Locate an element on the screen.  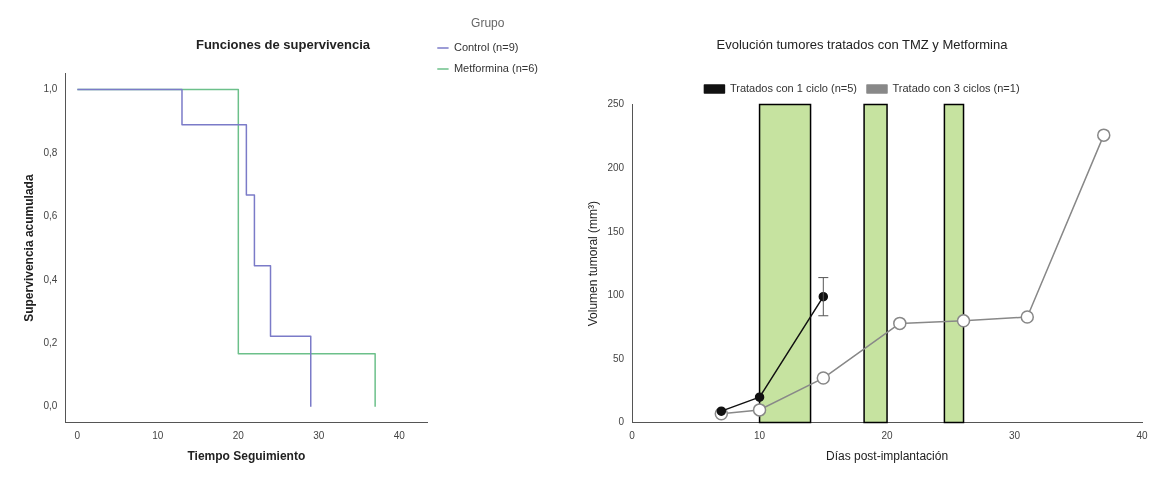
y-axis-title: Supervivencia acumulada is located at coordinates (28, 248).